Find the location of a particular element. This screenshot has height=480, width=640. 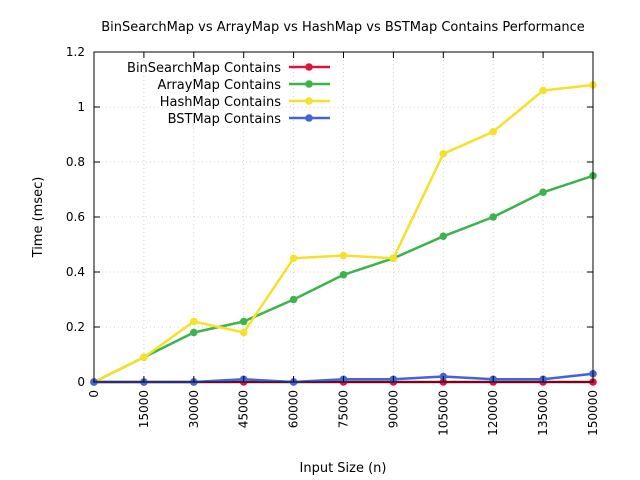

legend-label-binsearchmap-contains: BinSearchMap Contains is located at coordinates (204, 68).